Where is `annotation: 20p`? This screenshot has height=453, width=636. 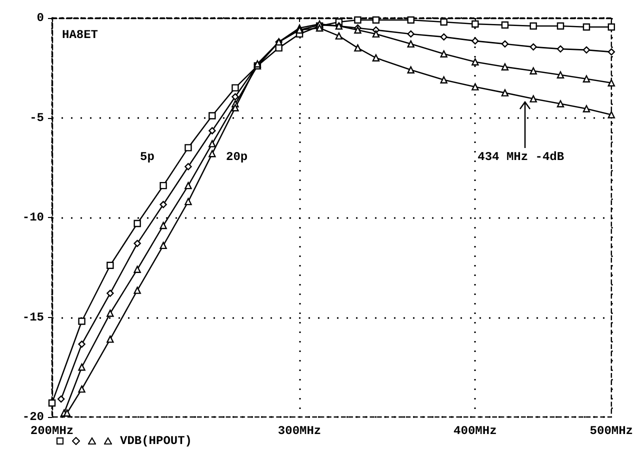 annotation: 20p is located at coordinates (237, 157).